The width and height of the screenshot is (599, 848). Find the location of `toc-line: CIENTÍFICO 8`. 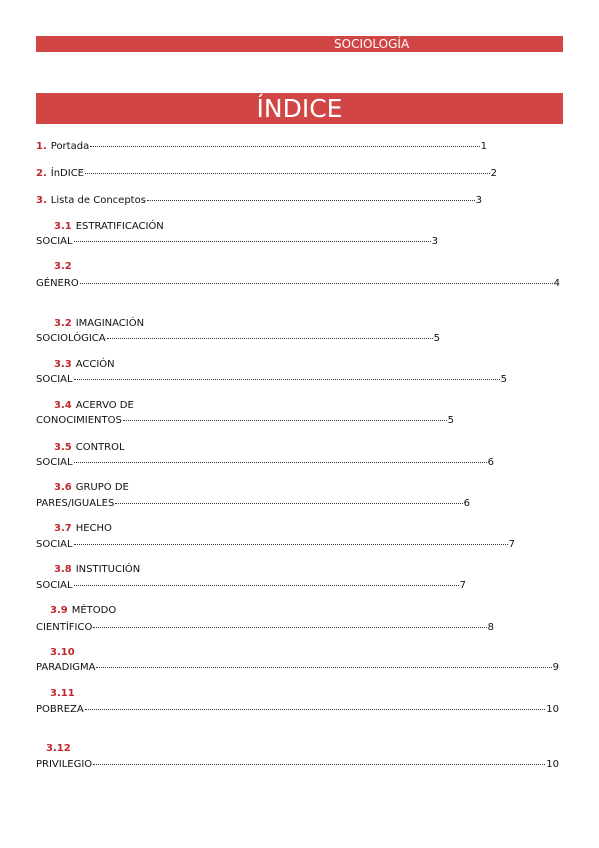

toc-line: CIENTÍFICO 8 is located at coordinates (265, 627).